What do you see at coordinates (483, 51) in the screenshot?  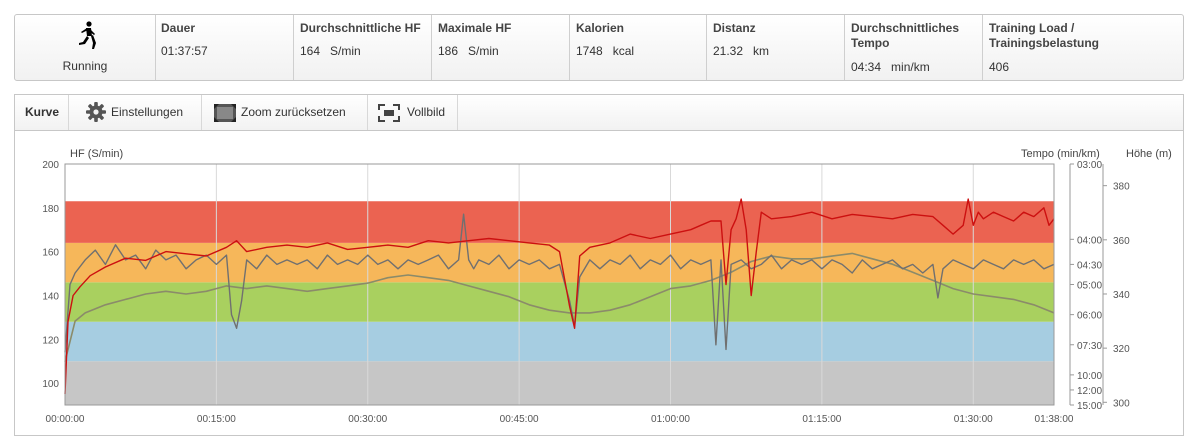 I see `max-hr-unit: S/min` at bounding box center [483, 51].